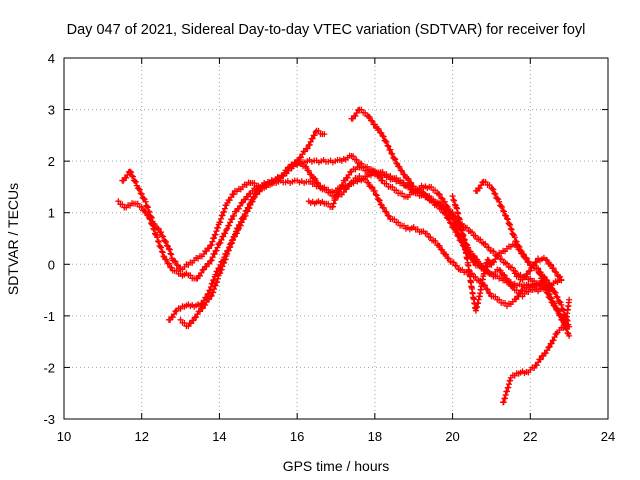 This screenshot has width=640, height=480. What do you see at coordinates (49, 316) in the screenshot?
I see `y-tick-label: -1` at bounding box center [49, 316].